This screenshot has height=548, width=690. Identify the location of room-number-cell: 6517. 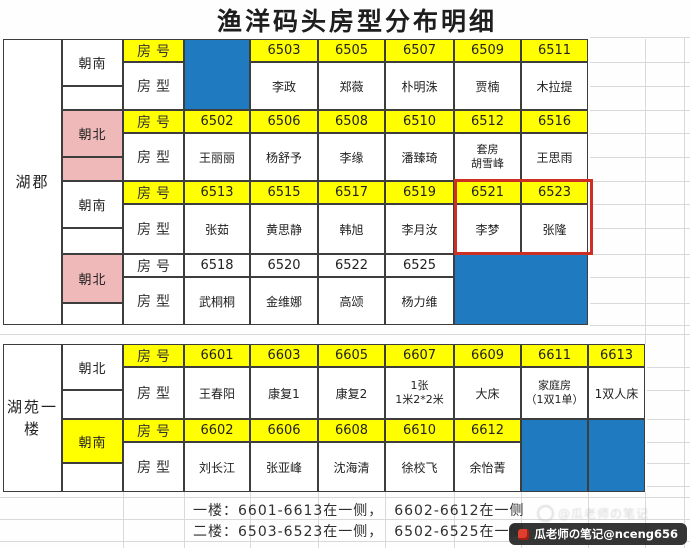
(351, 192).